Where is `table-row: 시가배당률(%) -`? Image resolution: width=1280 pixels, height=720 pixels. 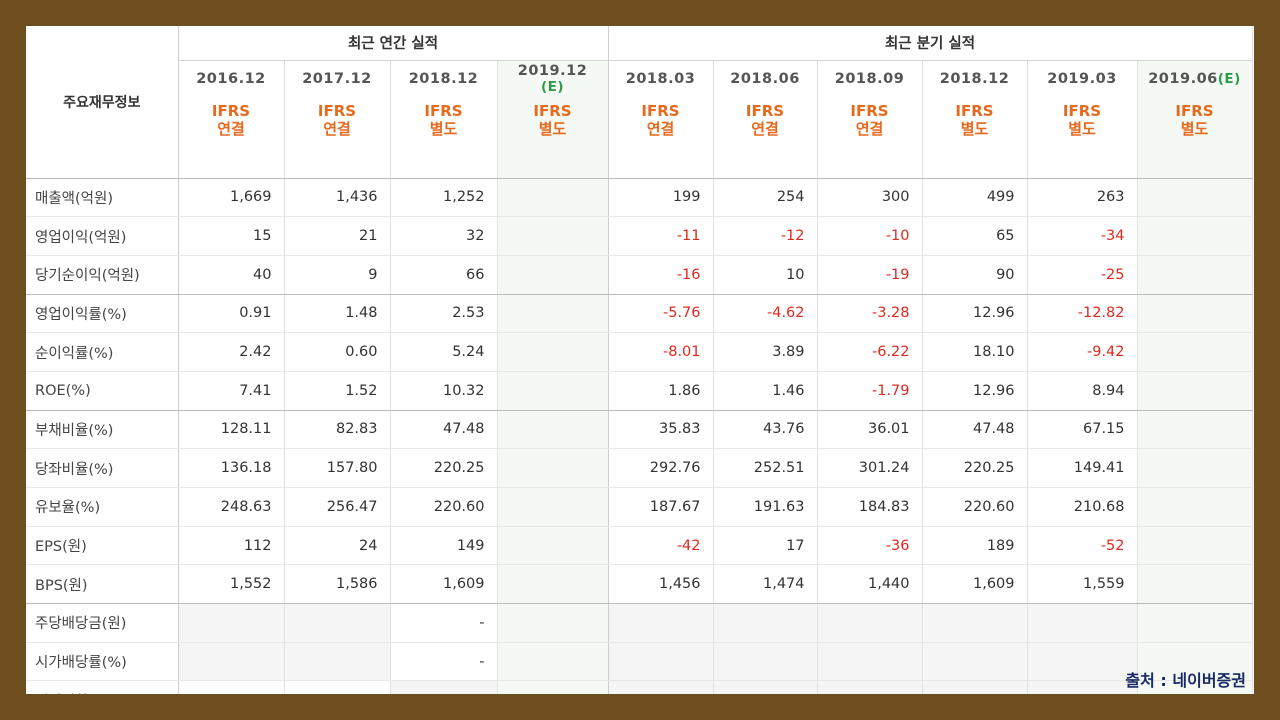 table-row: 시가배당률(%) - is located at coordinates (639, 662).